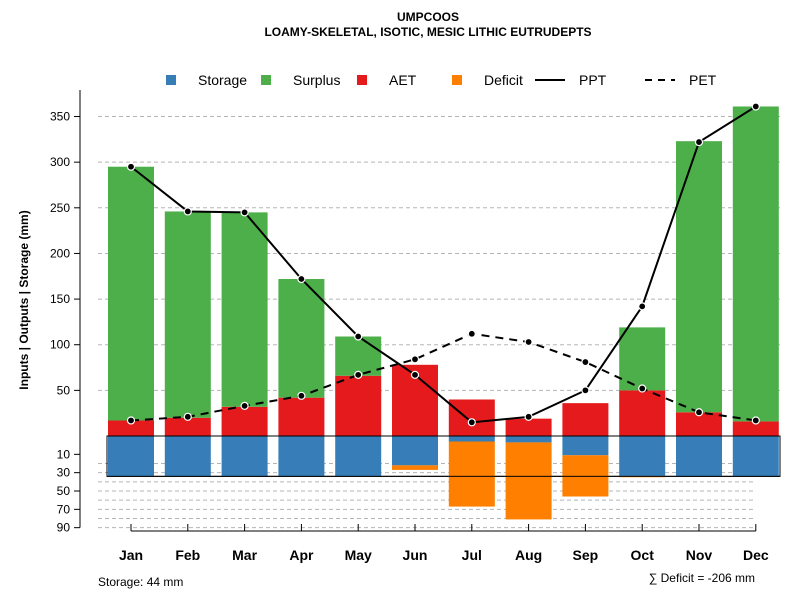  I want to click on deficit-footnote: ∑ Deficit = -206 mm, so click(702, 578).